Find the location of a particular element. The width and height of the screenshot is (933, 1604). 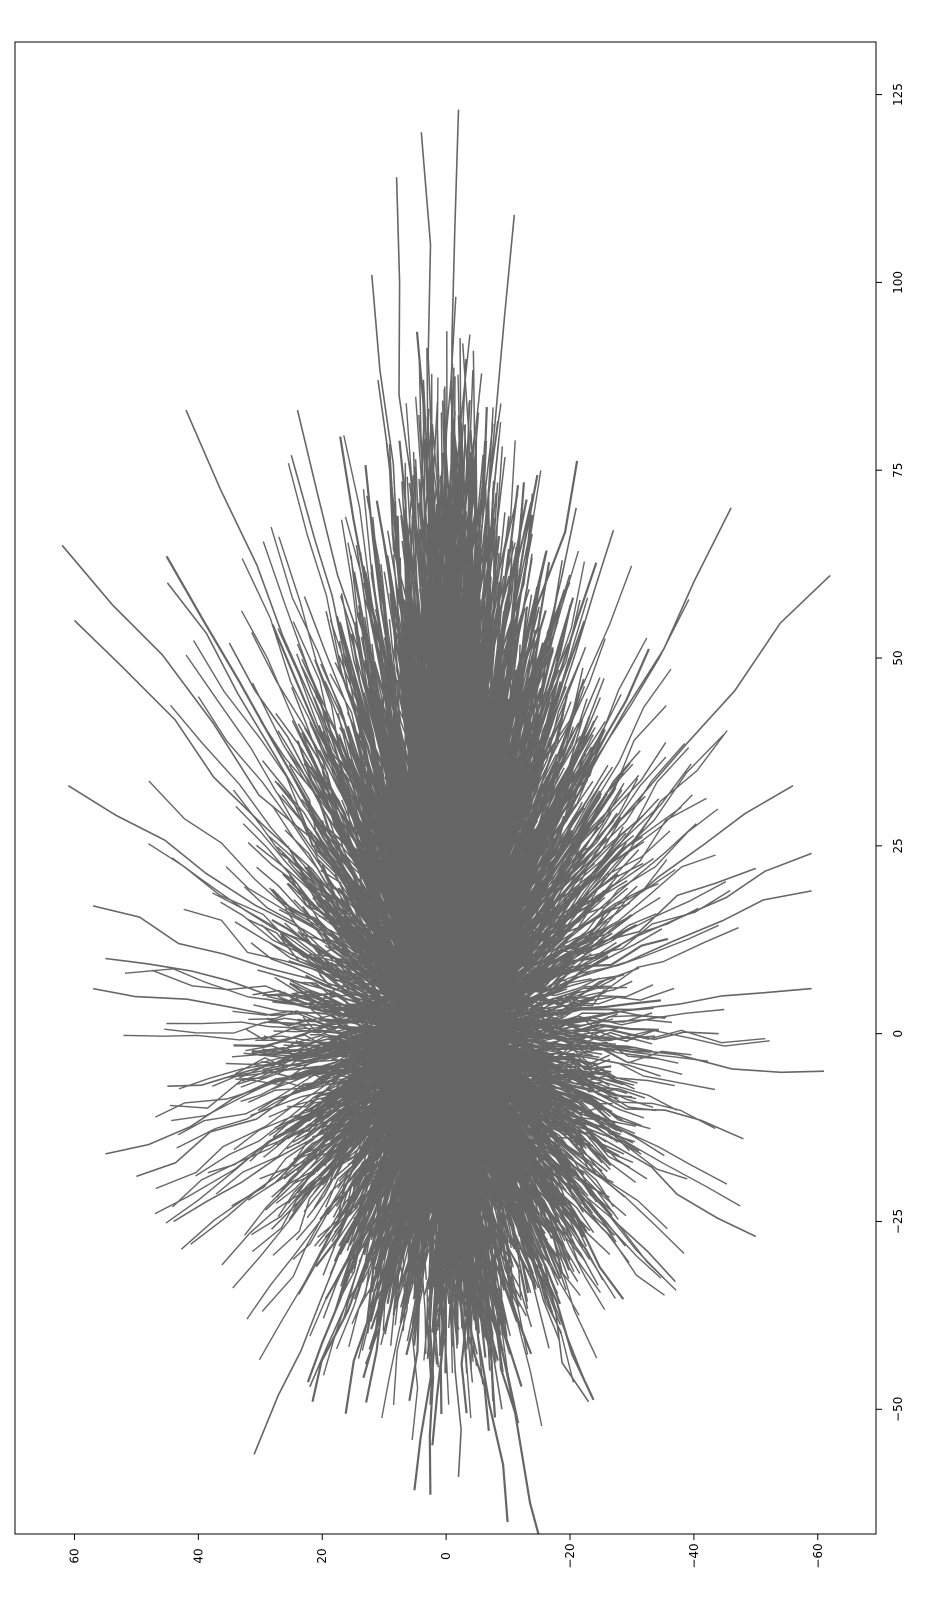

y-tick-label: −40 is located at coordinates (694, 1555).